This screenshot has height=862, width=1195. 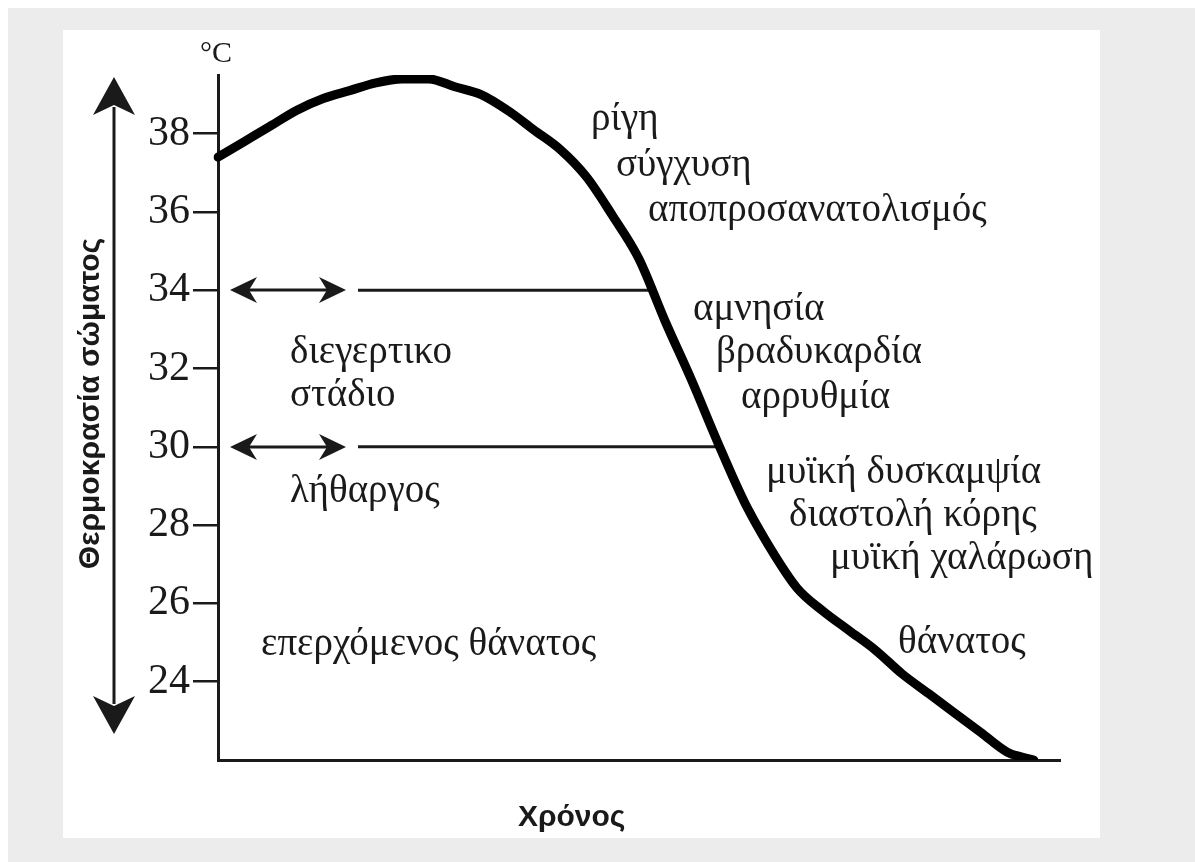 What do you see at coordinates (759, 307) in the screenshot?
I see `annotation: αμνησία` at bounding box center [759, 307].